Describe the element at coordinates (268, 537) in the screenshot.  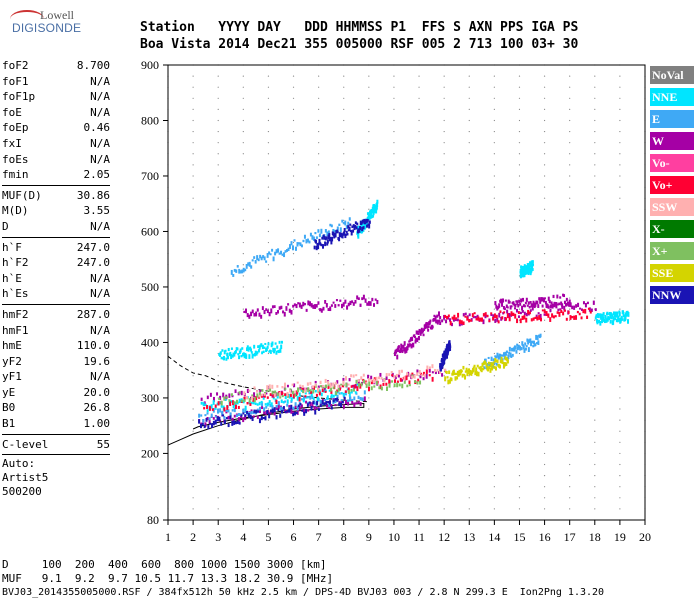
I see `x-tick-label: 5` at that location.